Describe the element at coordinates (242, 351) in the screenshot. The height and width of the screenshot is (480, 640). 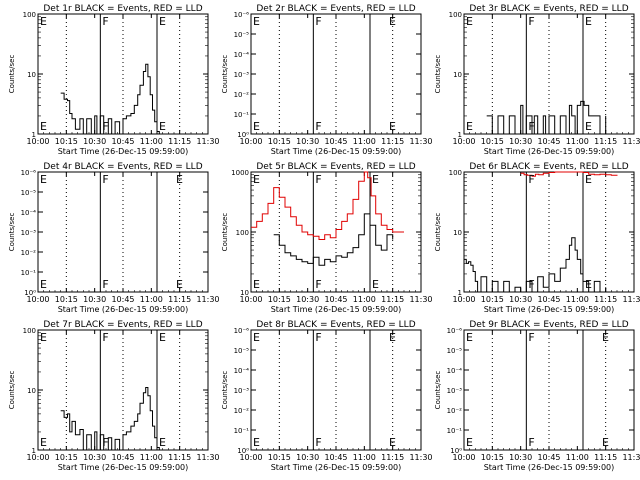
I see `y-tick-label: 10⁻⁵` at that location.